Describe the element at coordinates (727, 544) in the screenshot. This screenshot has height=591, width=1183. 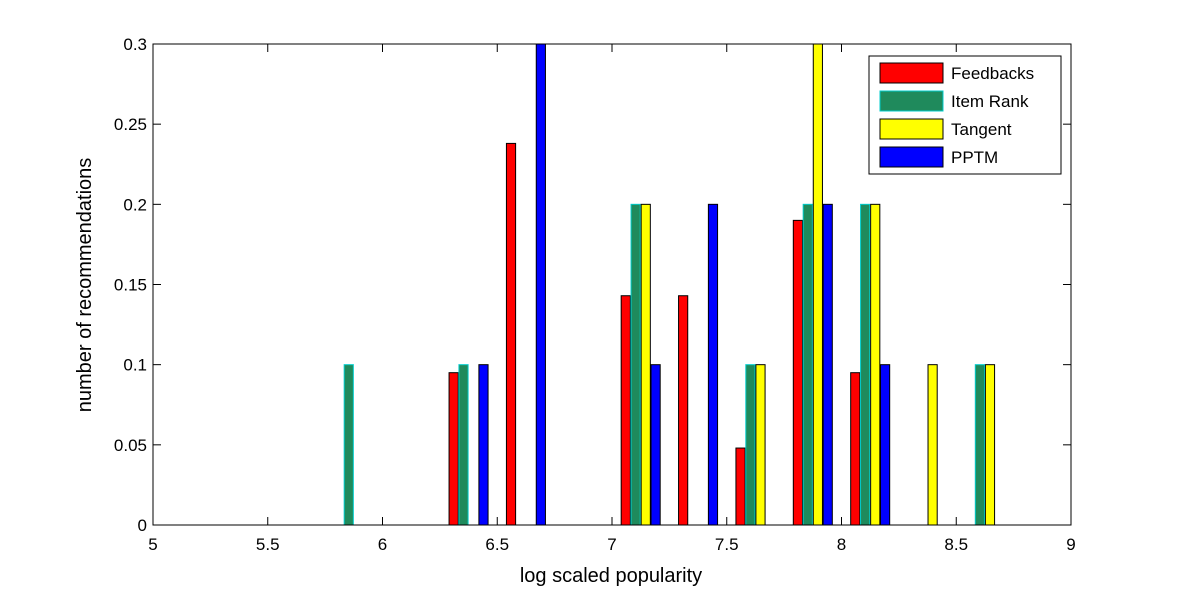
I see `x-tick-label: 7.5` at that location.